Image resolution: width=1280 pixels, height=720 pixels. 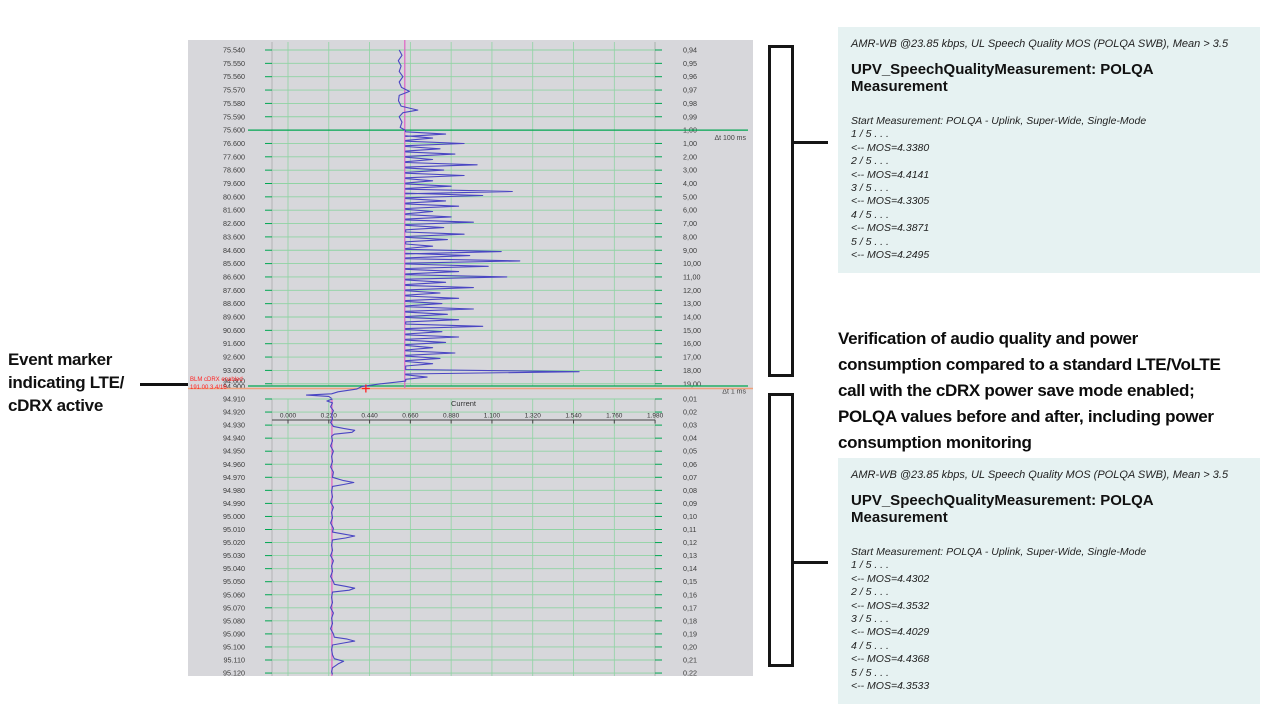 What do you see at coordinates (234, 317) in the screenshot?
I see `svg-text: 89.600` at bounding box center [234, 317].